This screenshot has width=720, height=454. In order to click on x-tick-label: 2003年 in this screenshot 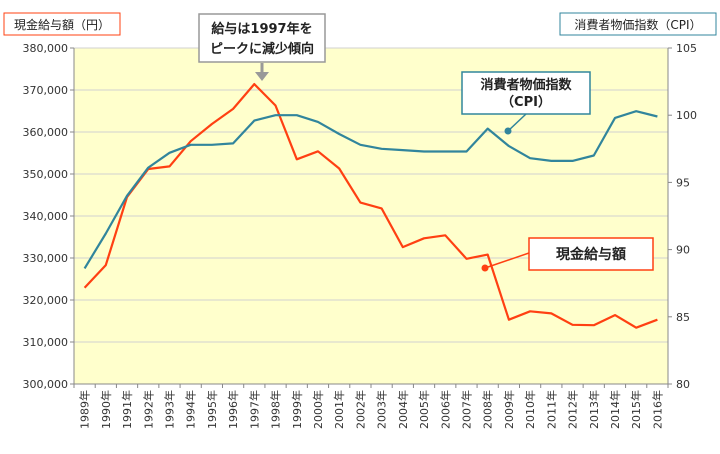, I will do `click(382, 409)`.